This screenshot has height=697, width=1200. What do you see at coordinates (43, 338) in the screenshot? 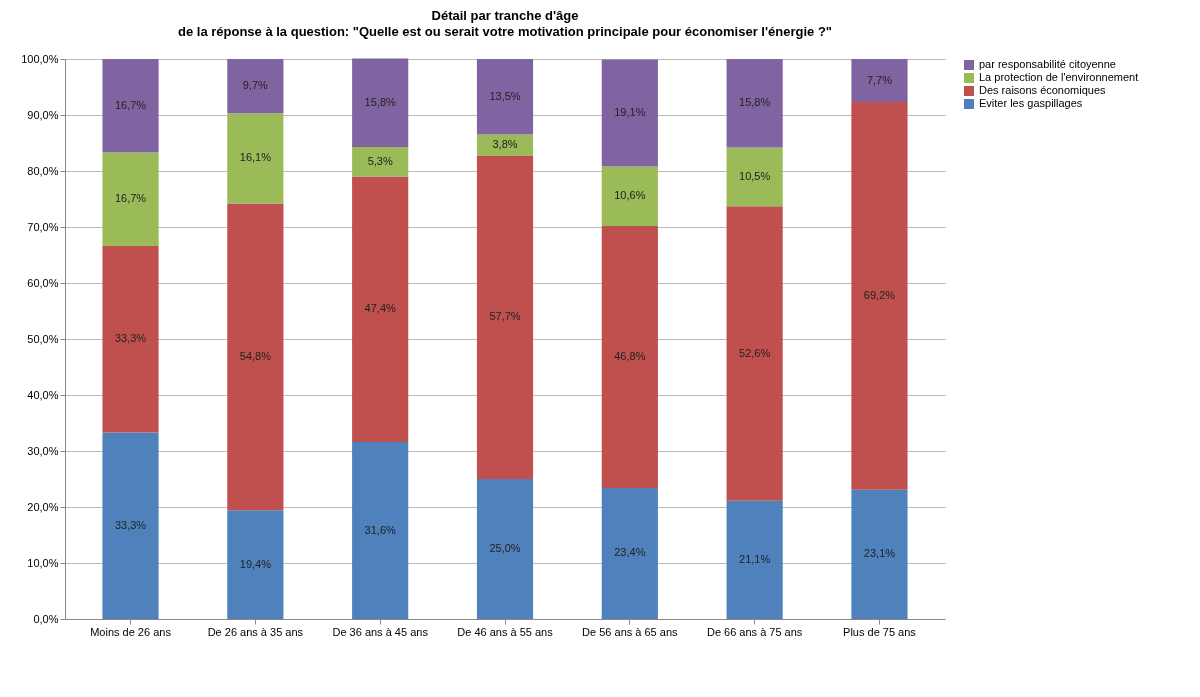
I see `y-tick-label: 50,0%` at bounding box center [43, 338].